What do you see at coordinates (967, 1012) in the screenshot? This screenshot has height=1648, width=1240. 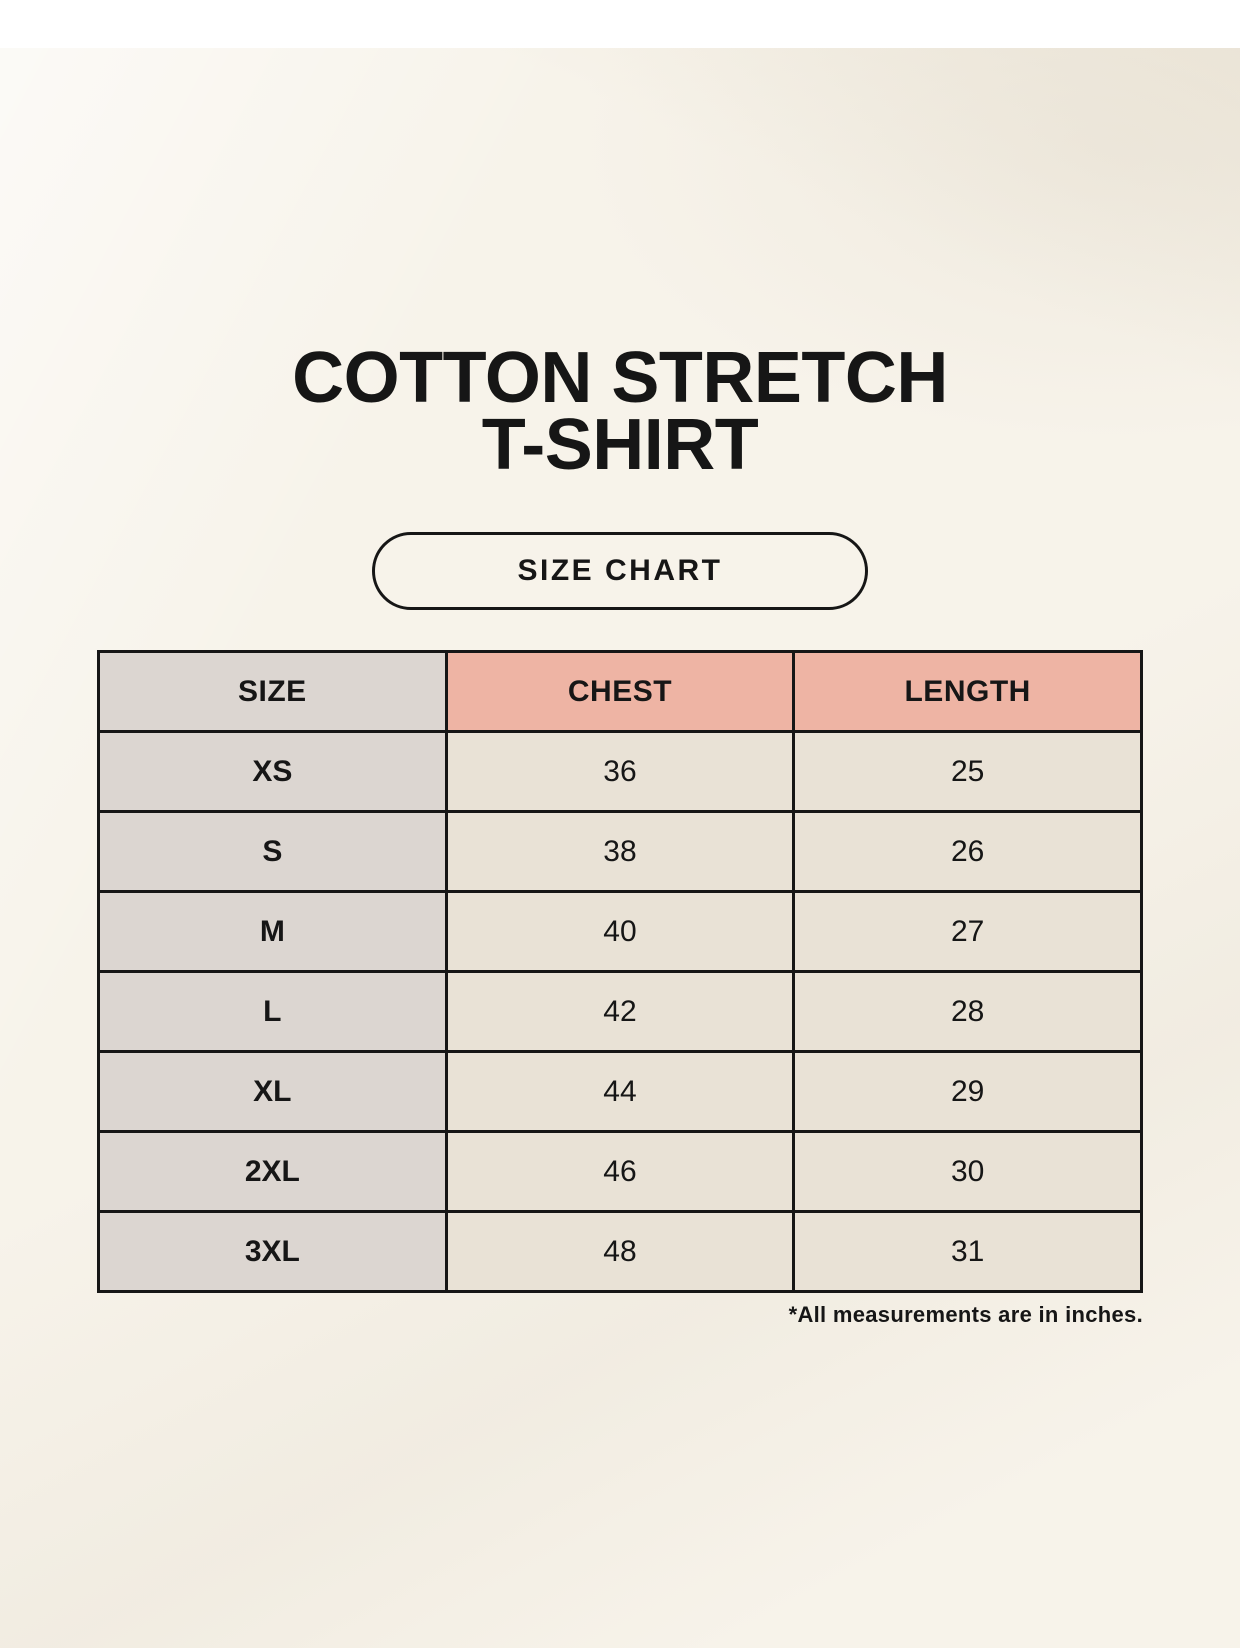 I see `length-cell: 28` at bounding box center [967, 1012].